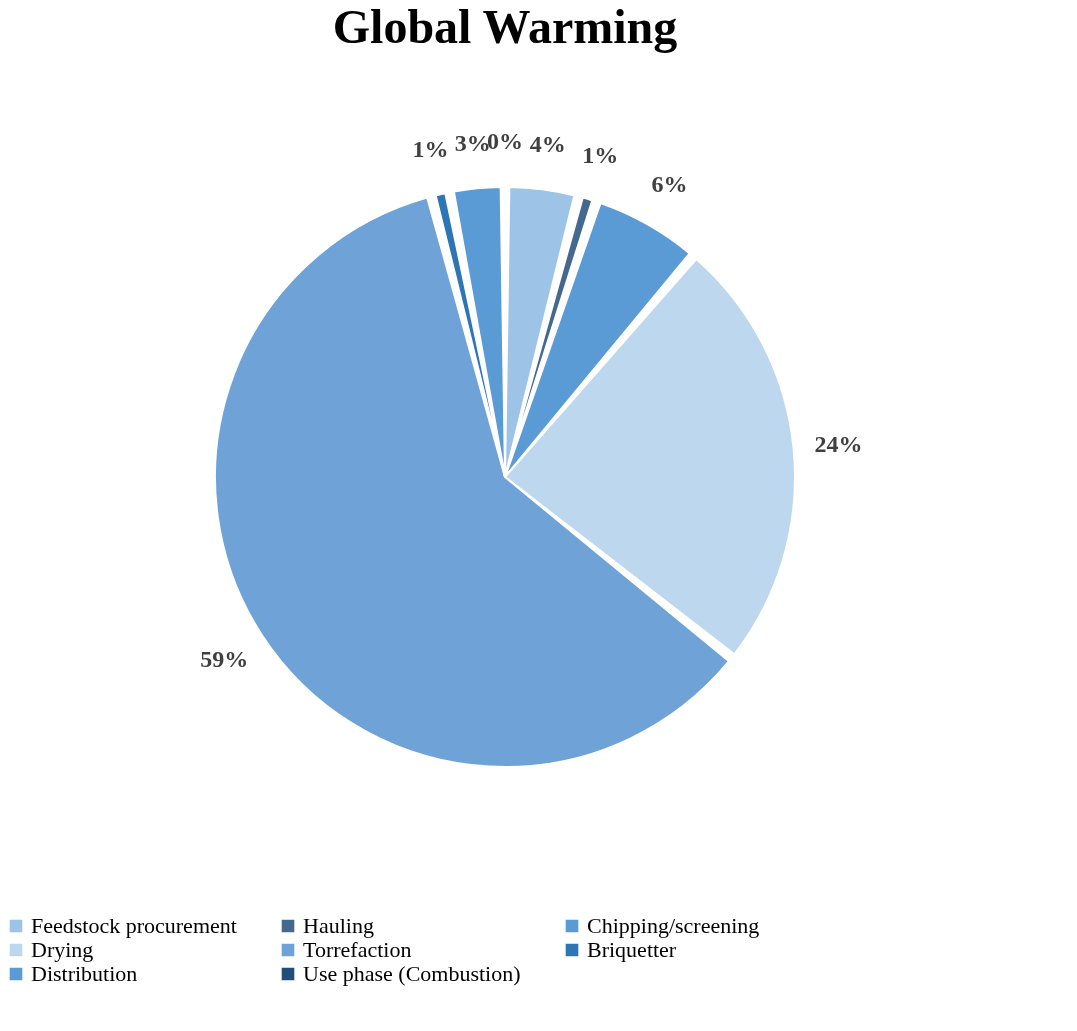  I want to click on legend-label: Use phase (Combustion), so click(412, 973).